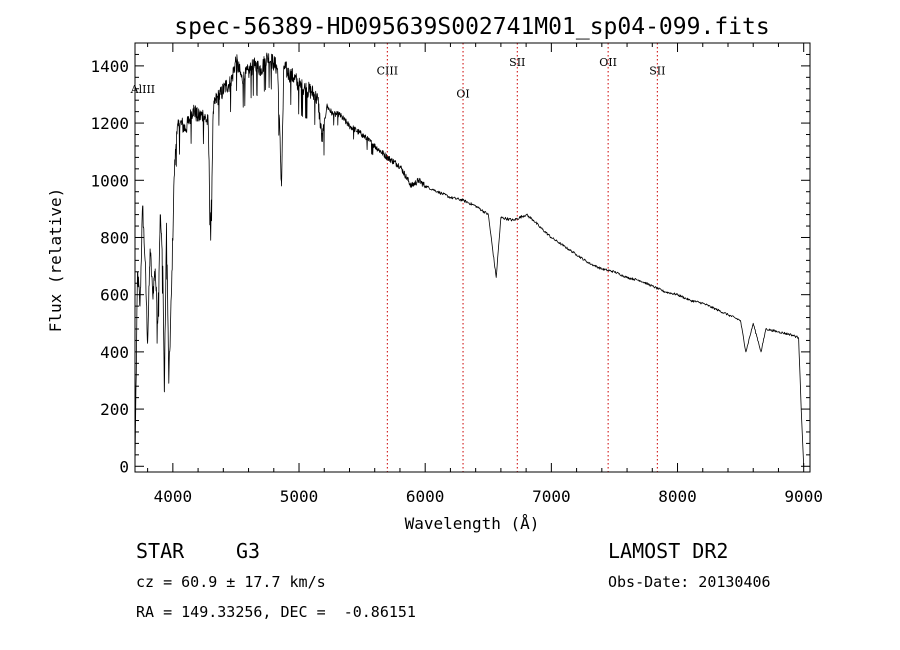  I want to click on y-tick-label: 1000, so click(109, 180).